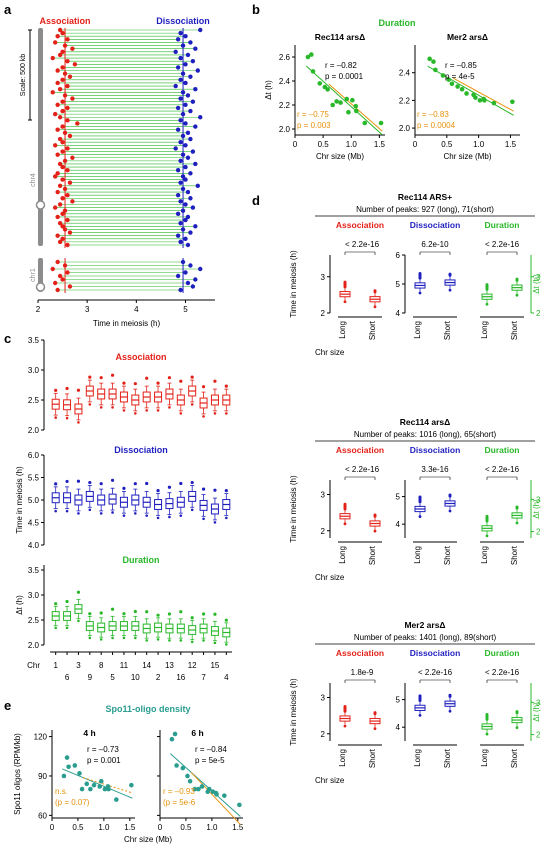 The height and width of the screenshot is (850, 545). Describe the element at coordinates (285, 129) in the screenshot. I see `y-tick-label-b: 2.0` at that location.